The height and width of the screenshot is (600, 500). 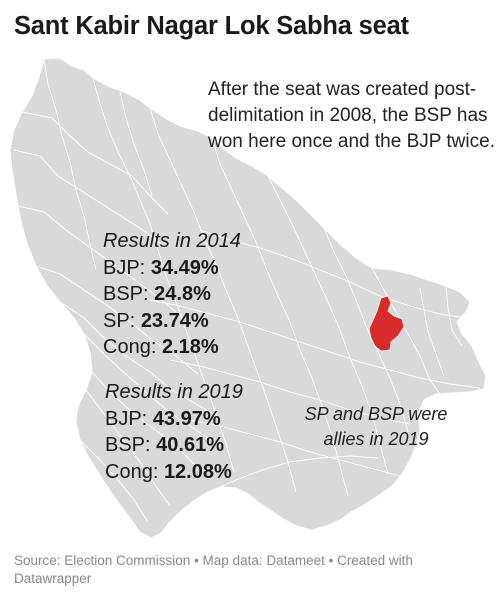 I want to click on result-row: Cong: 12.08%, so click(x=174, y=472).